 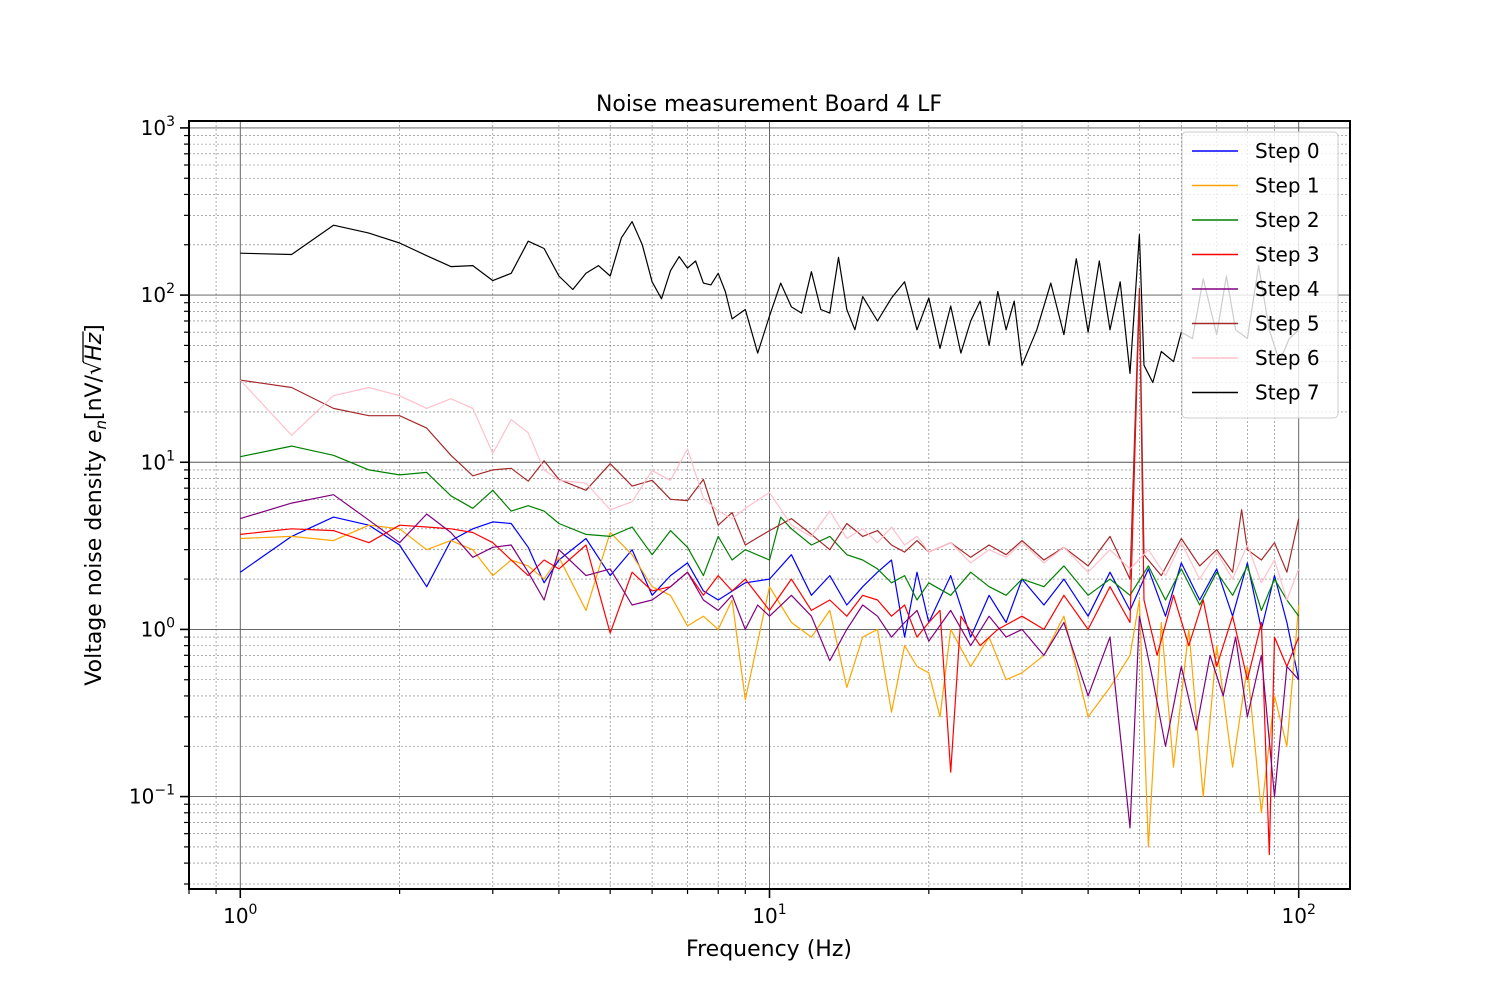 I want to click on y-tick-label: 10³, so click(x=158, y=127).